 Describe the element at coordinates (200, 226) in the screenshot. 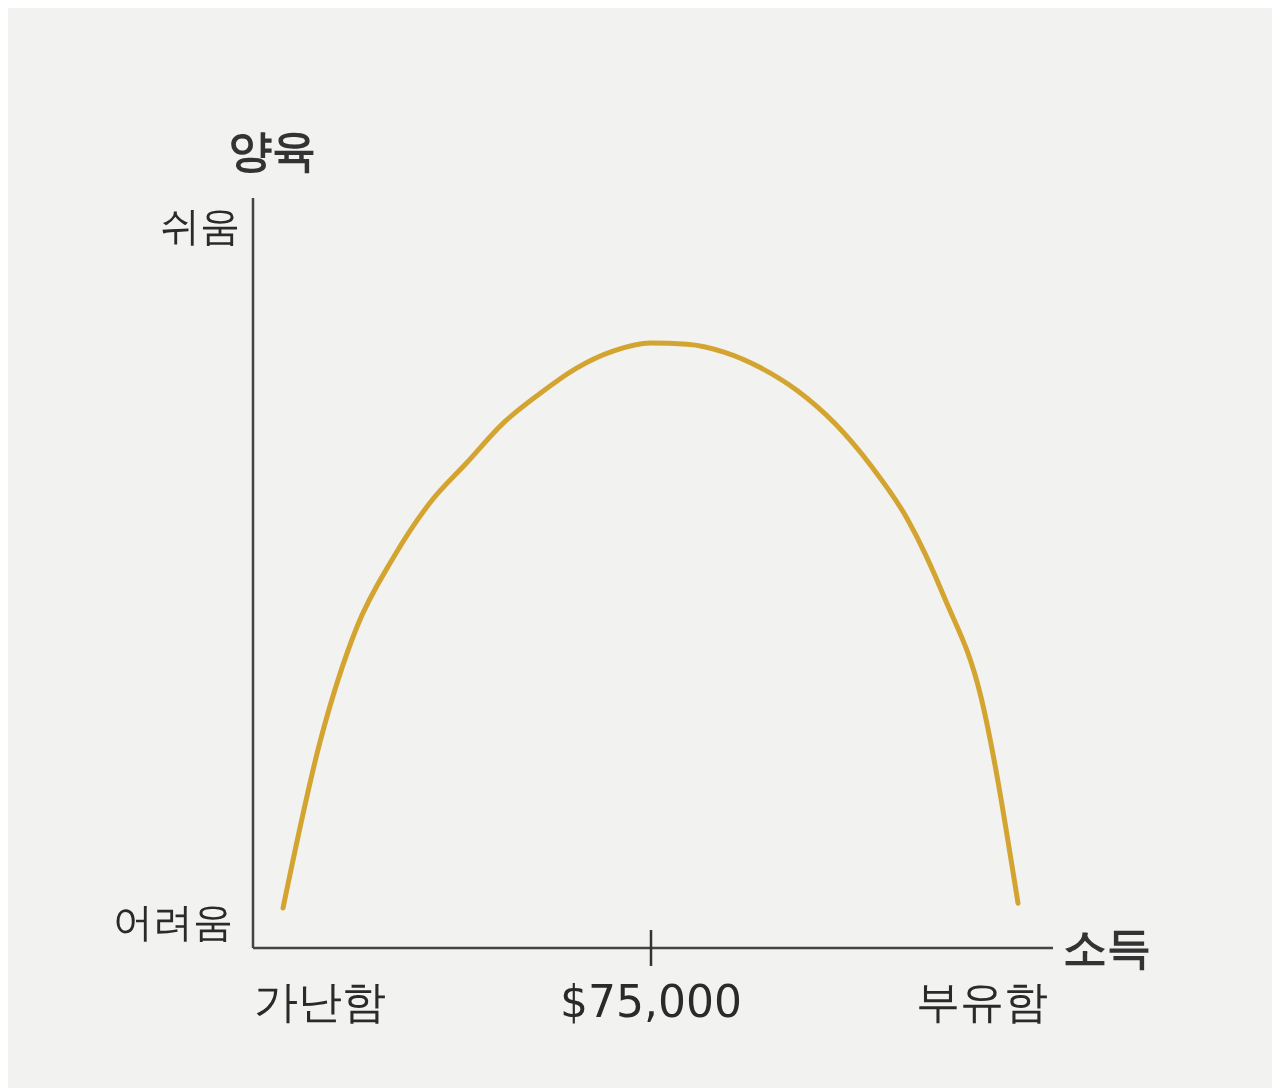

I see `text: 쉬움` at that location.